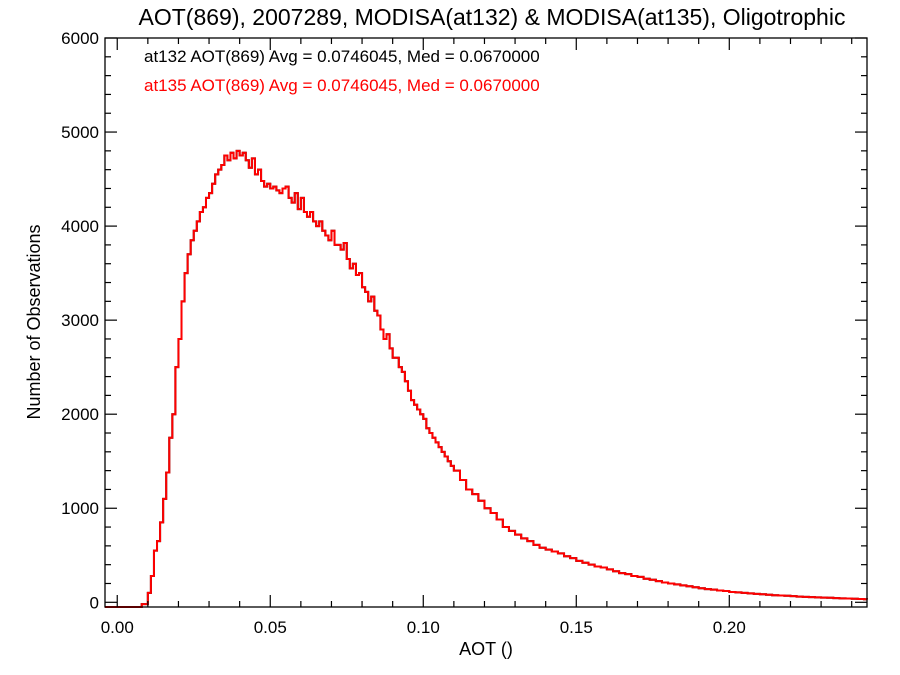 The image size is (900, 675). Describe the element at coordinates (80, 508) in the screenshot. I see `y-tick-label: 1000` at that location.